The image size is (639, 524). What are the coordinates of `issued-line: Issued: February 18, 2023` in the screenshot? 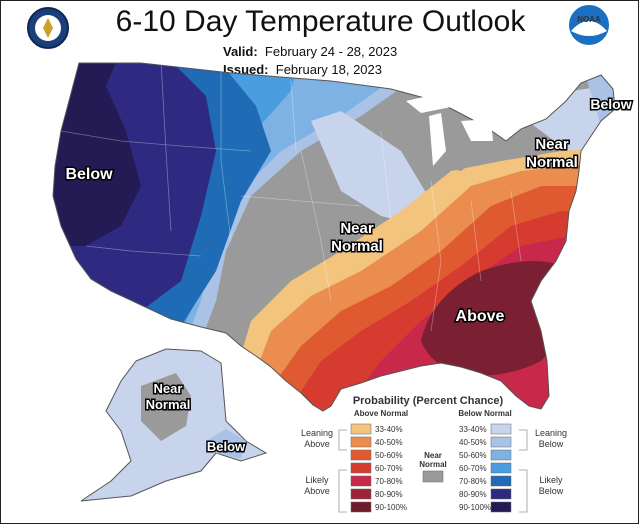 It's located at (302, 69).